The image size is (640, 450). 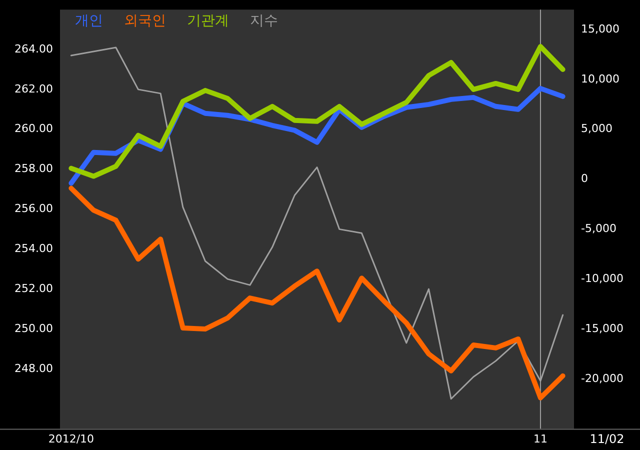 I want to click on y-tick-label: 254.00, so click(x=33, y=248).